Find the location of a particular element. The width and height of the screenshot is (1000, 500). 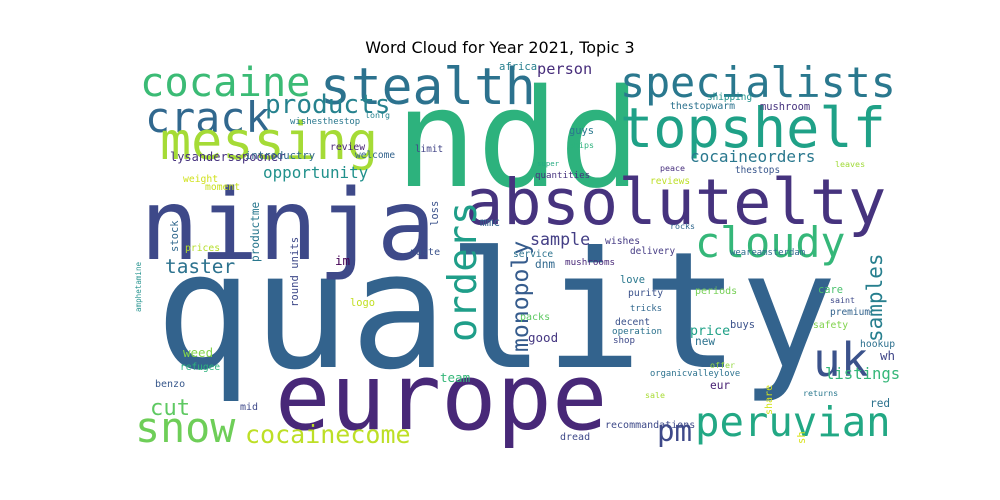

word-shop: shop is located at coordinates (624, 340).